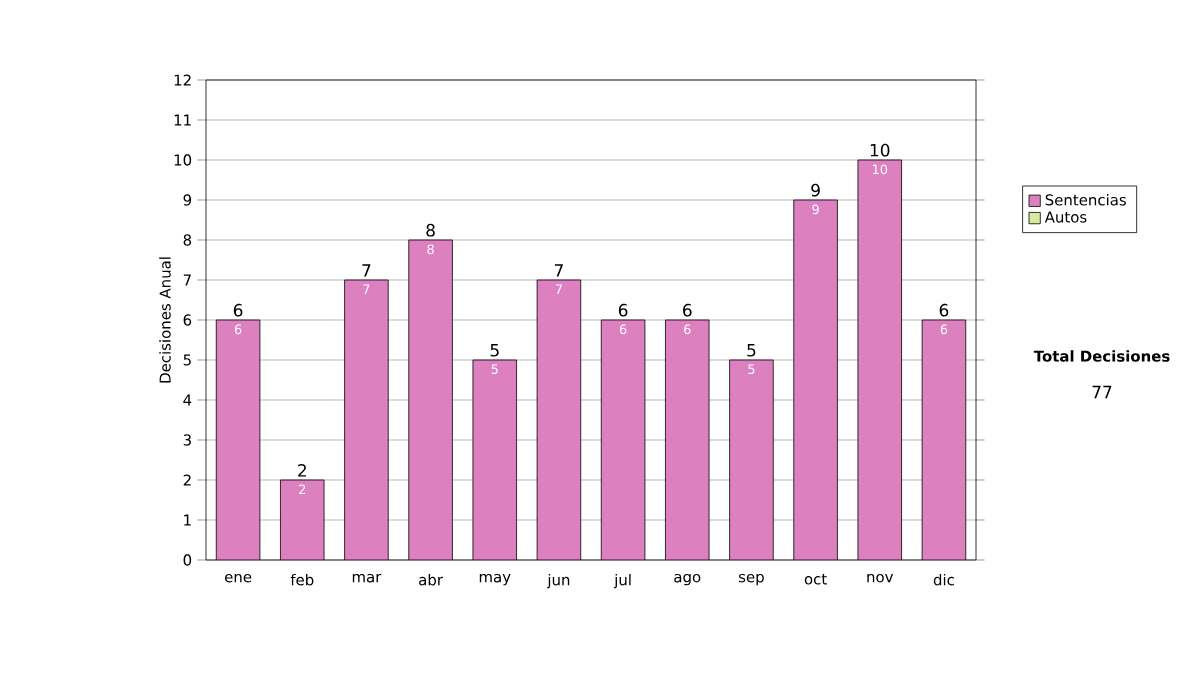 The width and height of the screenshot is (1200, 680). What do you see at coordinates (880, 150) in the screenshot?
I see `total-label: 10` at bounding box center [880, 150].